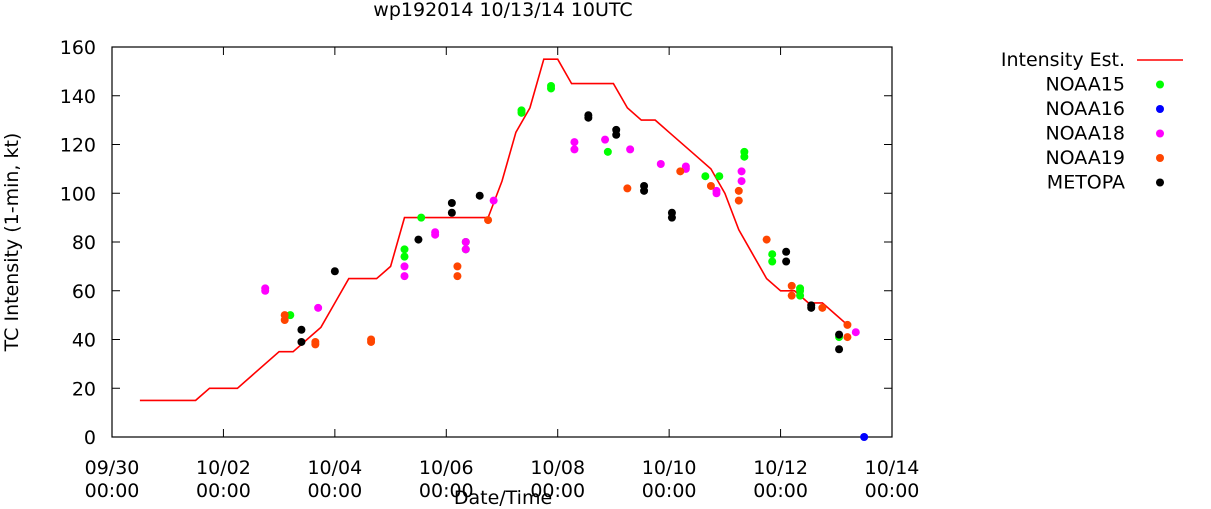 The width and height of the screenshot is (1211, 509). What do you see at coordinates (864, 437) in the screenshot?
I see `data-point-noaa16` at bounding box center [864, 437].